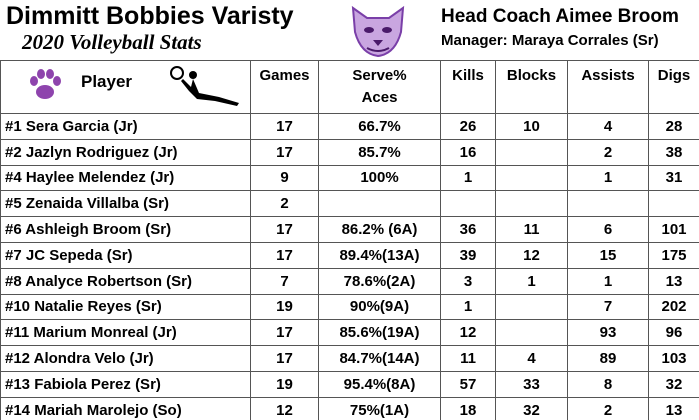 This screenshot has width=699, height=420. What do you see at coordinates (379, 97) in the screenshot?
I see `column-header-label: Aces` at bounding box center [379, 97].